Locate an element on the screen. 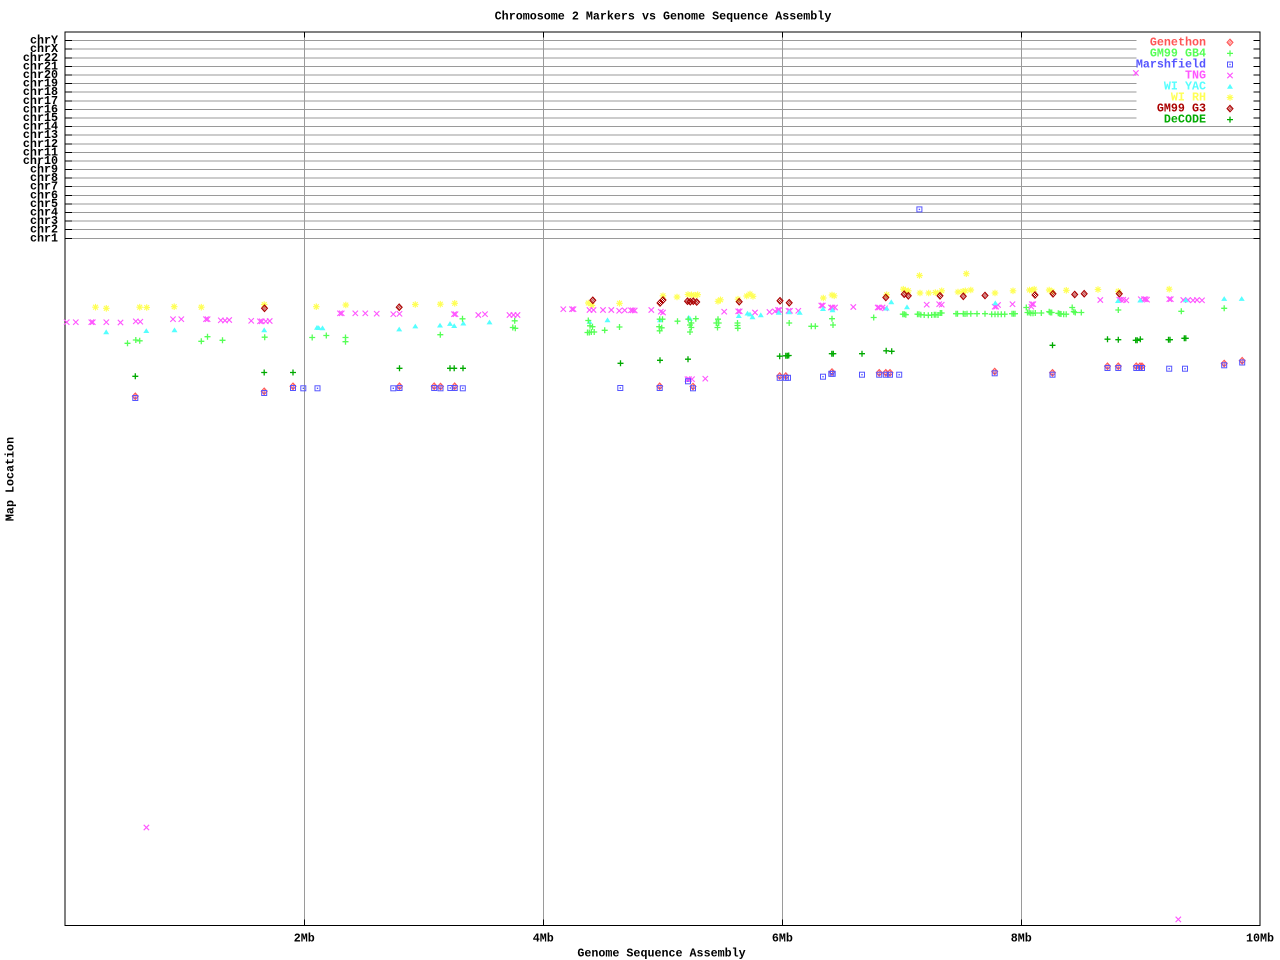  svg-text: GM99 G3 is located at coordinates (1181, 109).